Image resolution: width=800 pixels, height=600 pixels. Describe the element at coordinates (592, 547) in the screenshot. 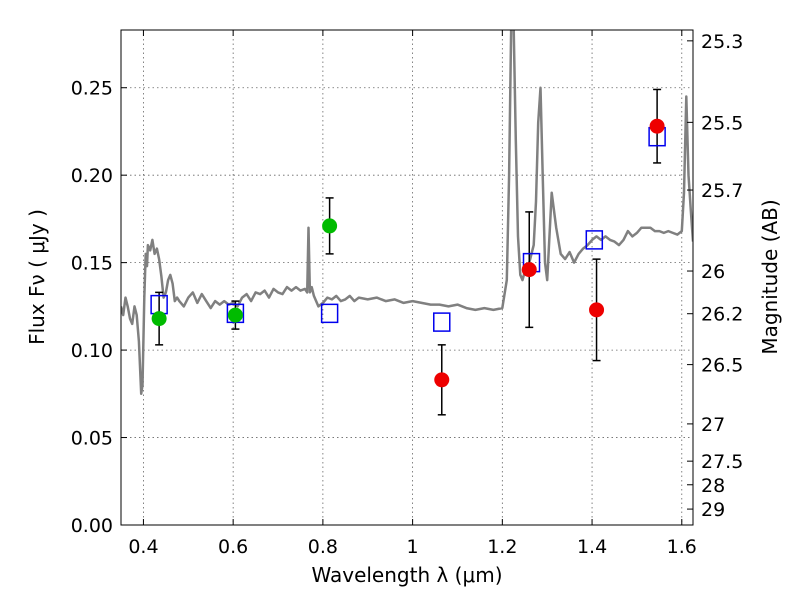

I see `x-tick-label: 1.4` at that location.